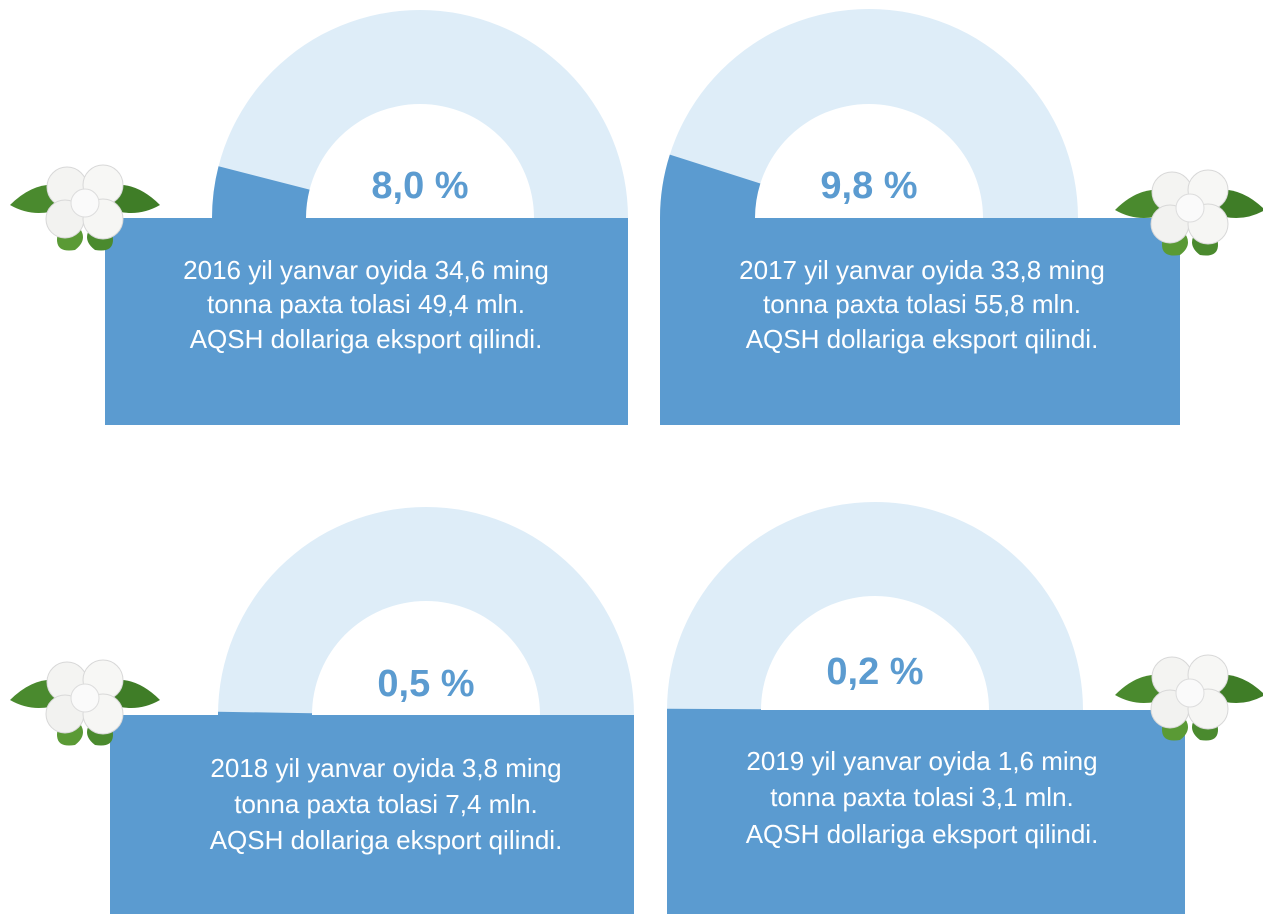 This screenshot has height=914, width=1263. I want to click on gauge-value-label: 0,5 %, so click(425, 684).